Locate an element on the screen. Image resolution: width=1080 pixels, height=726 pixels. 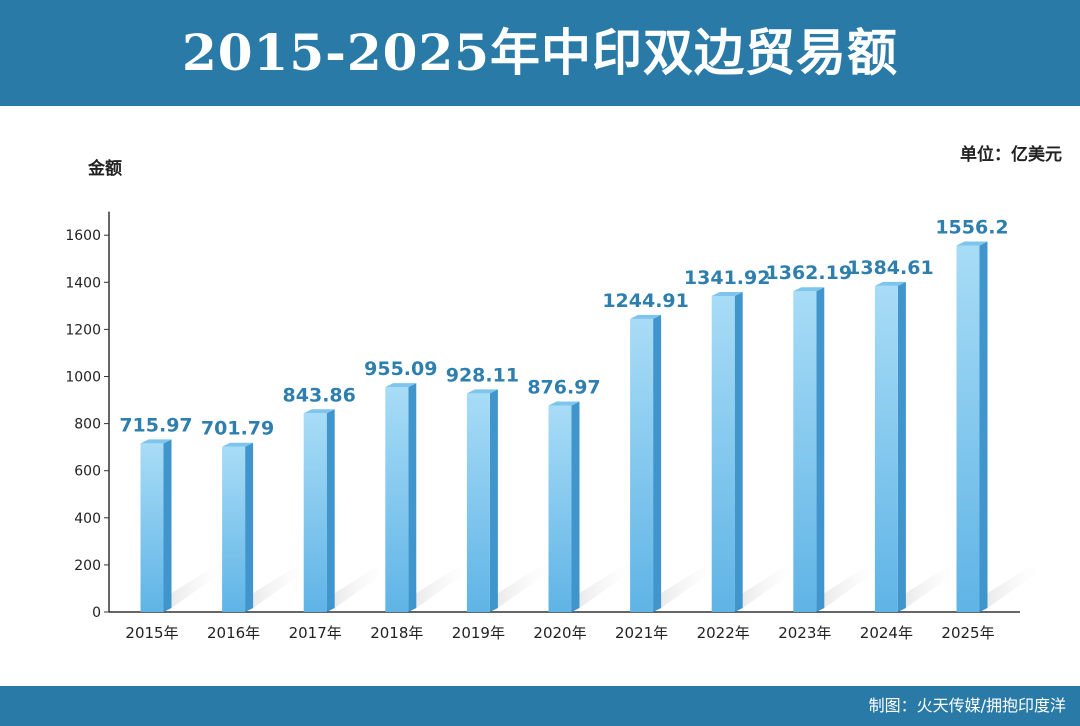
x-tick-label: 2025年 is located at coordinates (967, 633).